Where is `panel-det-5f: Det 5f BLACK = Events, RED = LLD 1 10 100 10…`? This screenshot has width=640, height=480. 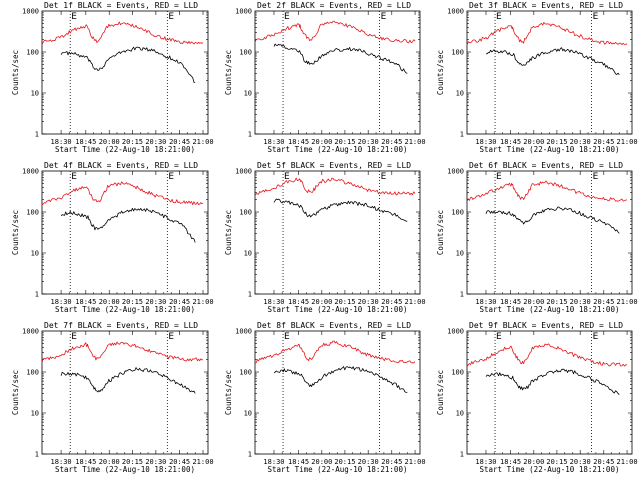
panel-det-5f: Det 5f BLACK = Events, RED = LLD 1 10 100 10… is located at coordinates (325, 237).